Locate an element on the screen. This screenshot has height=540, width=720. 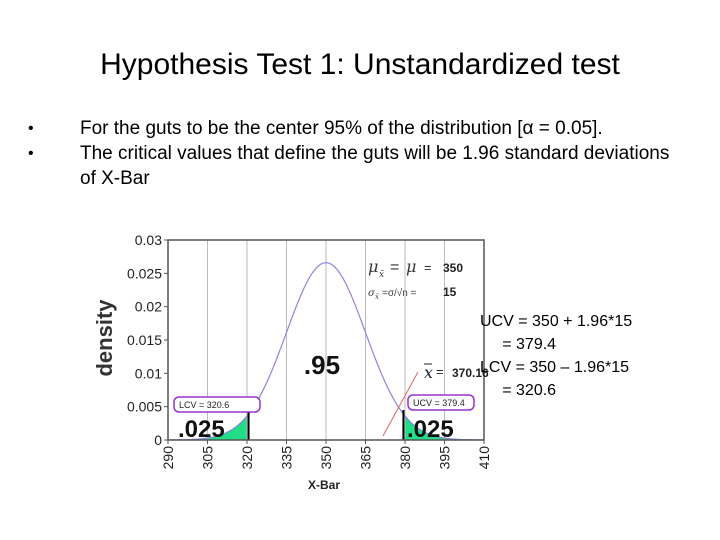
svg-text: σ is located at coordinates (372, 293).